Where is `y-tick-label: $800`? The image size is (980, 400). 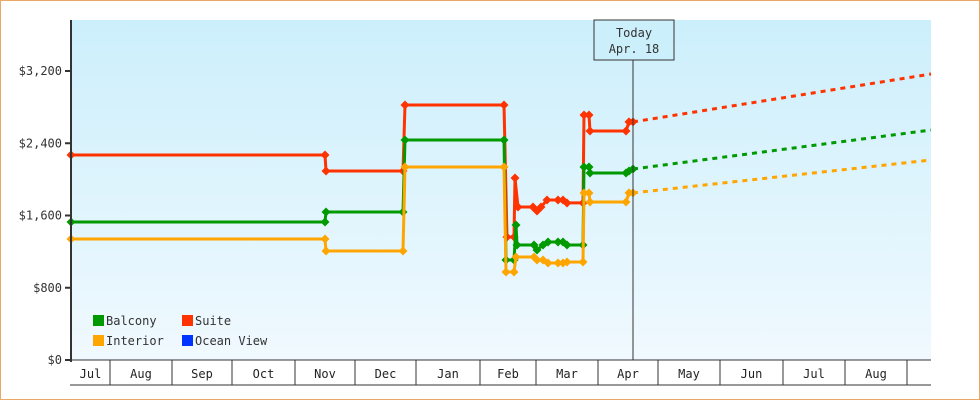 y-tick-label: $800 is located at coordinates (47, 288).